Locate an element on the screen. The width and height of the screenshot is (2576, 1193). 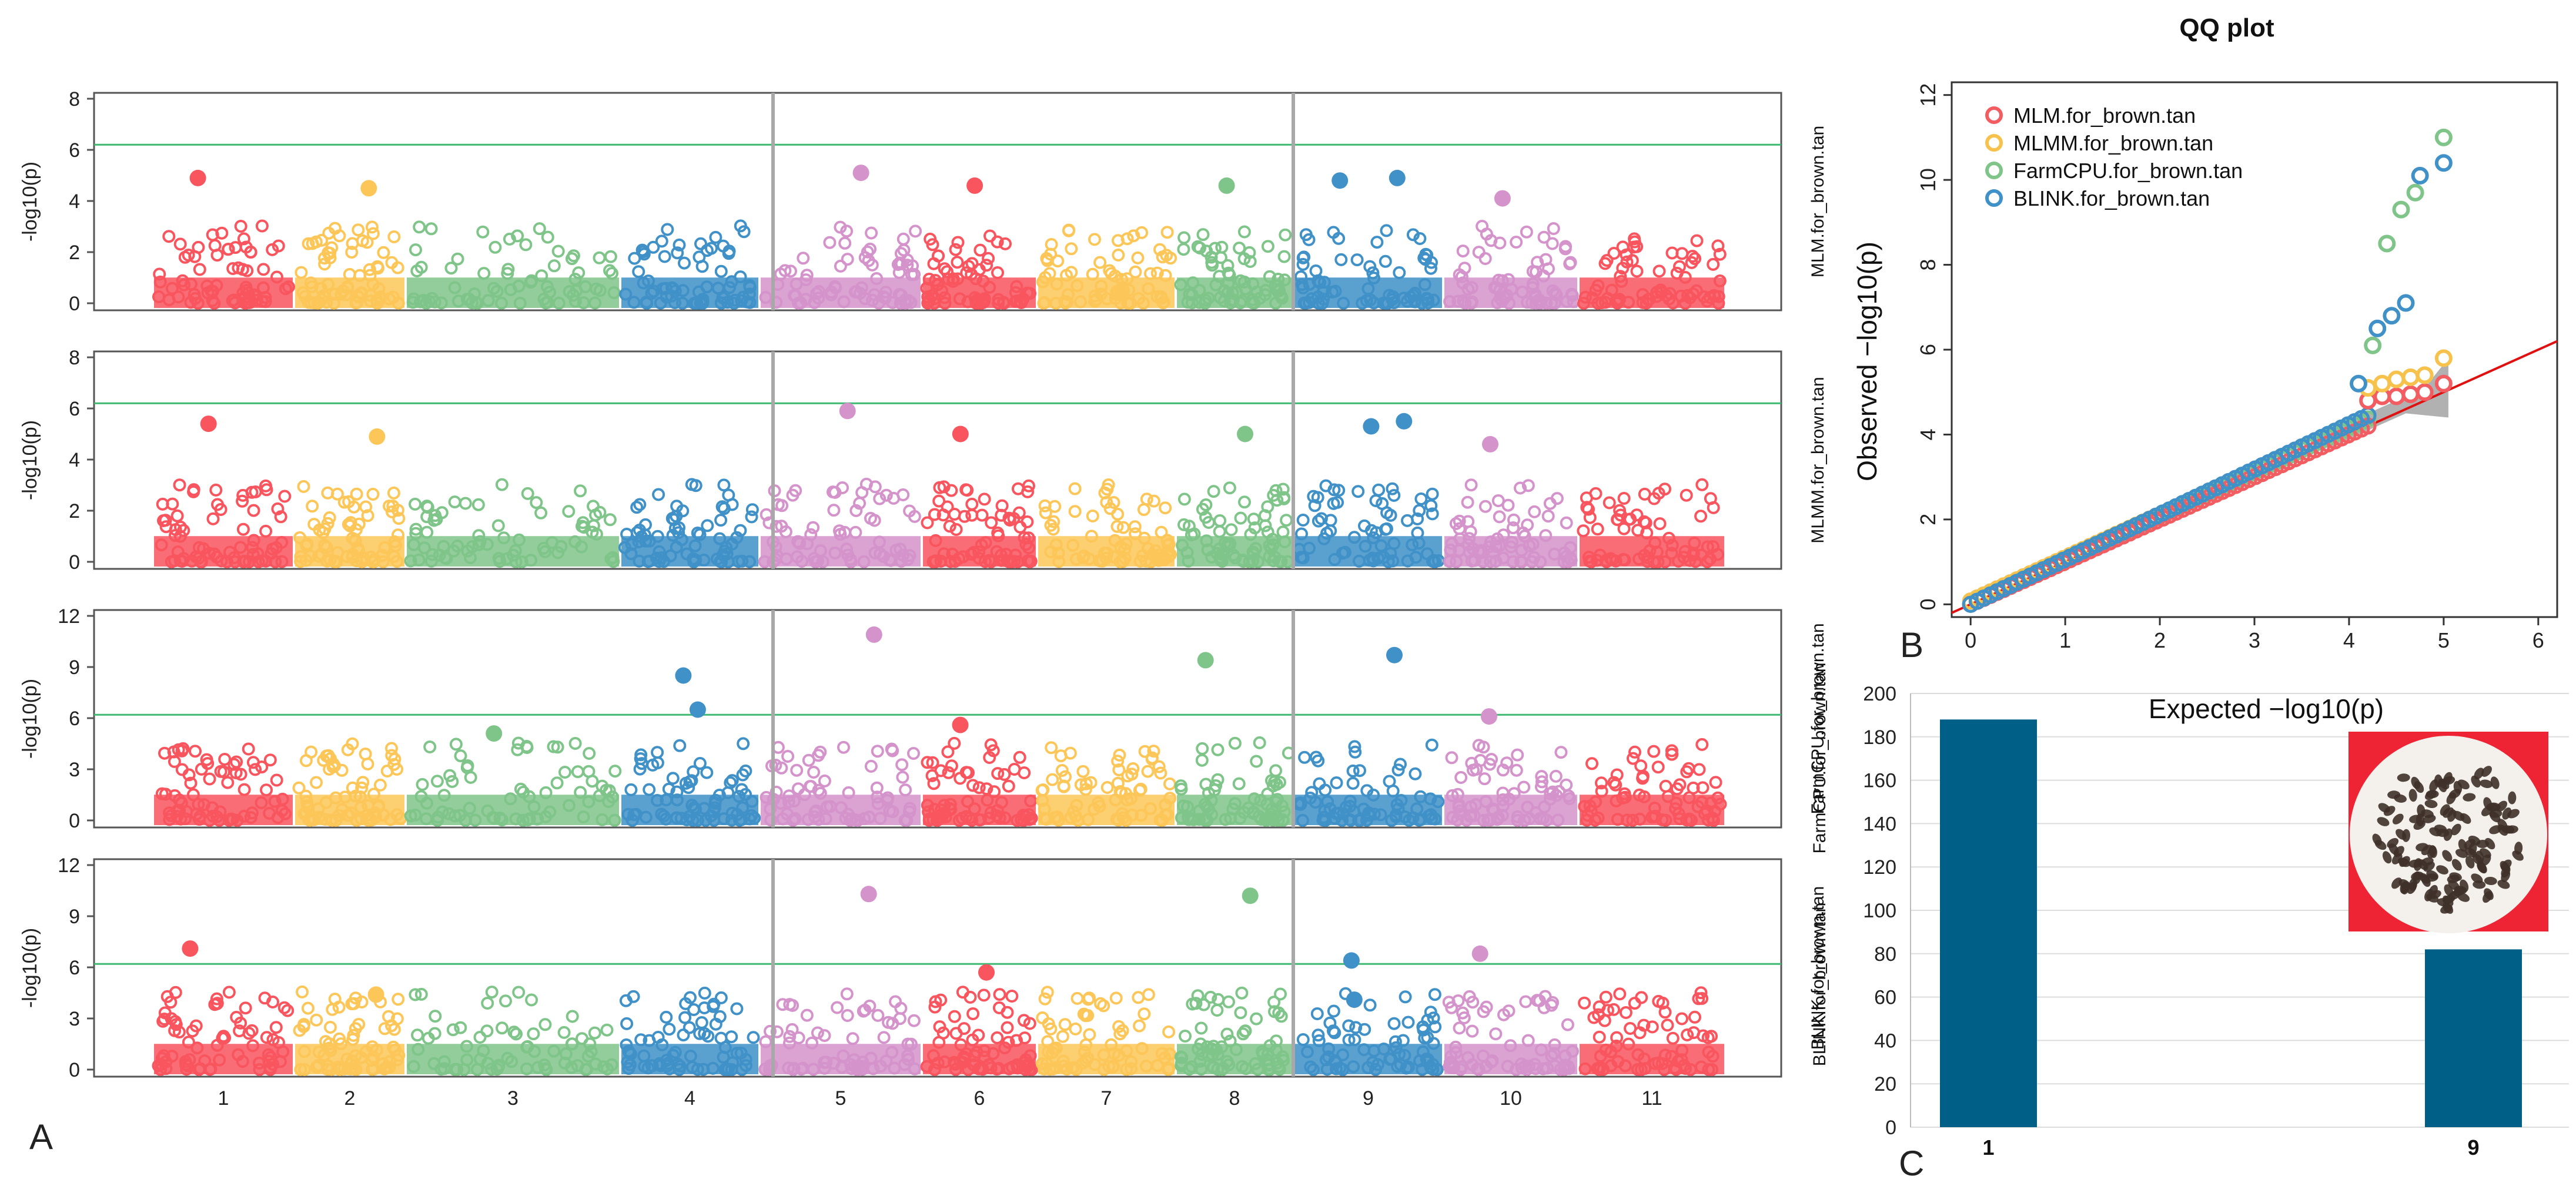
manhattan-ytick-label: 2 is located at coordinates (74, 253).